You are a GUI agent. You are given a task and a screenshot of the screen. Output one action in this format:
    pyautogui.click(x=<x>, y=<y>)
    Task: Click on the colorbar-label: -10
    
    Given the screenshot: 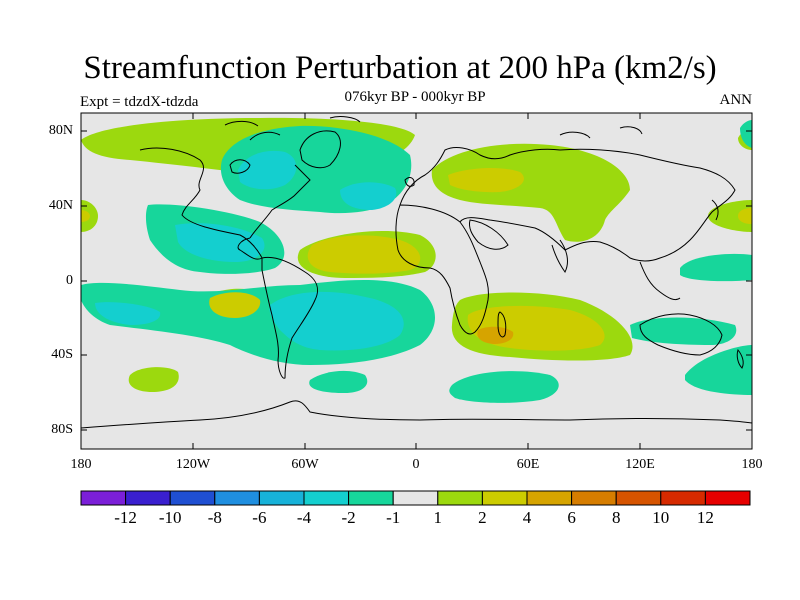 What is the action you would take?
    pyautogui.click(x=170, y=517)
    